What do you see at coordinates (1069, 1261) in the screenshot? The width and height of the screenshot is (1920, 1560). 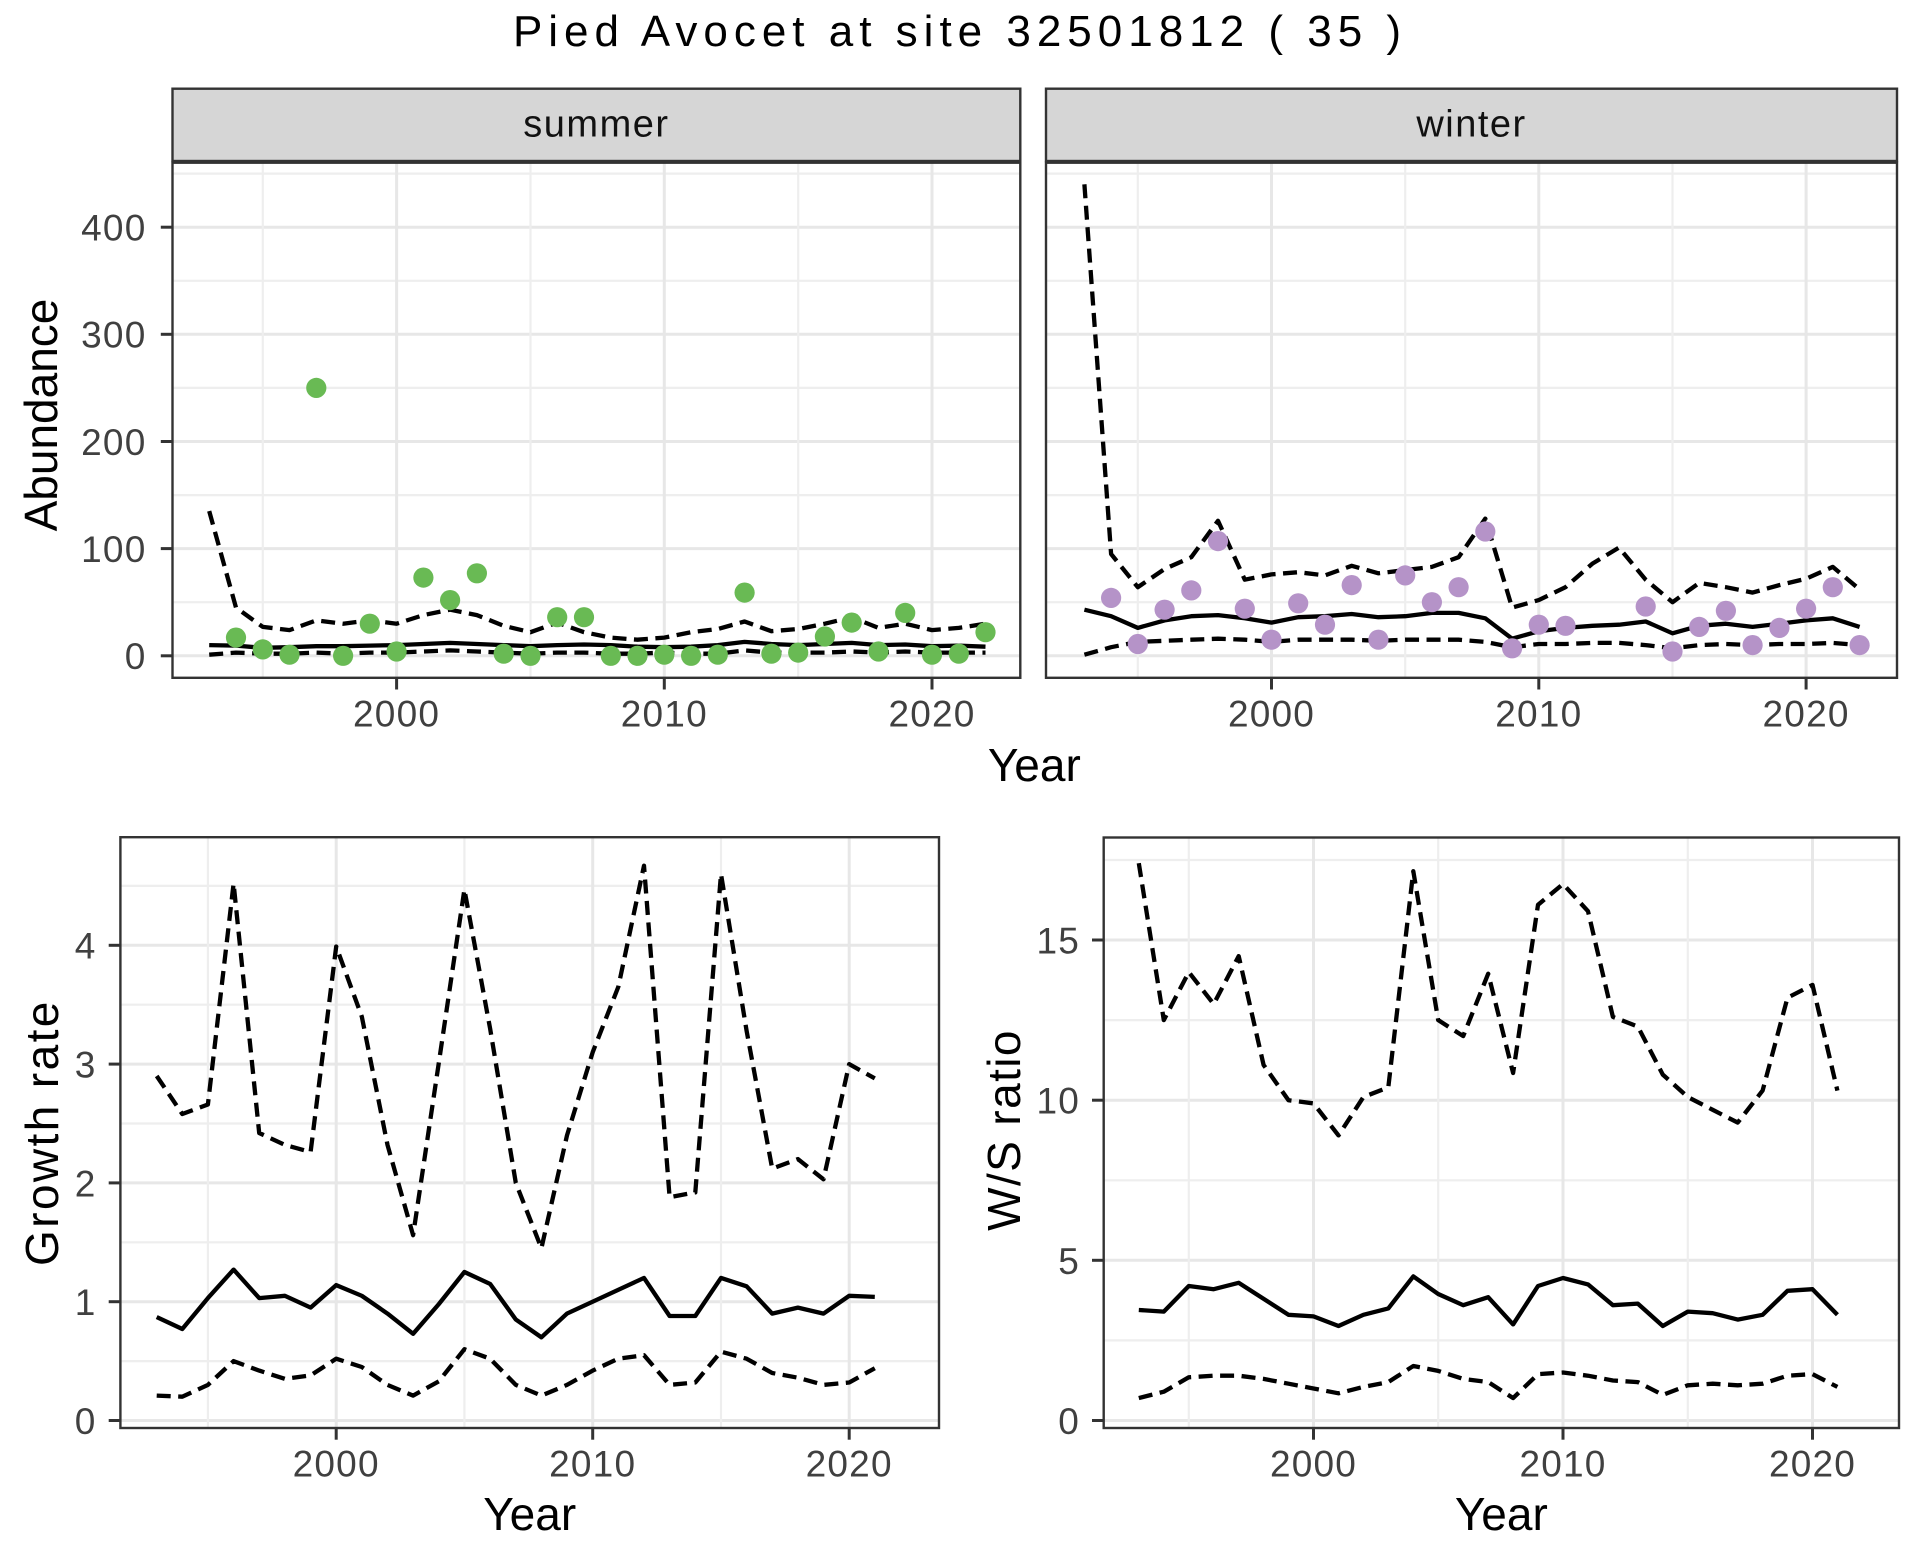 I see `svg-text: 5` at bounding box center [1069, 1261].